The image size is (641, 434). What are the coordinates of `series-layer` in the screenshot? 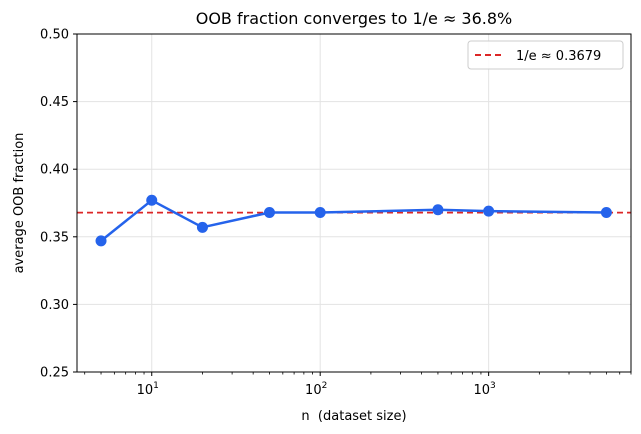 It's located at (353, 220).